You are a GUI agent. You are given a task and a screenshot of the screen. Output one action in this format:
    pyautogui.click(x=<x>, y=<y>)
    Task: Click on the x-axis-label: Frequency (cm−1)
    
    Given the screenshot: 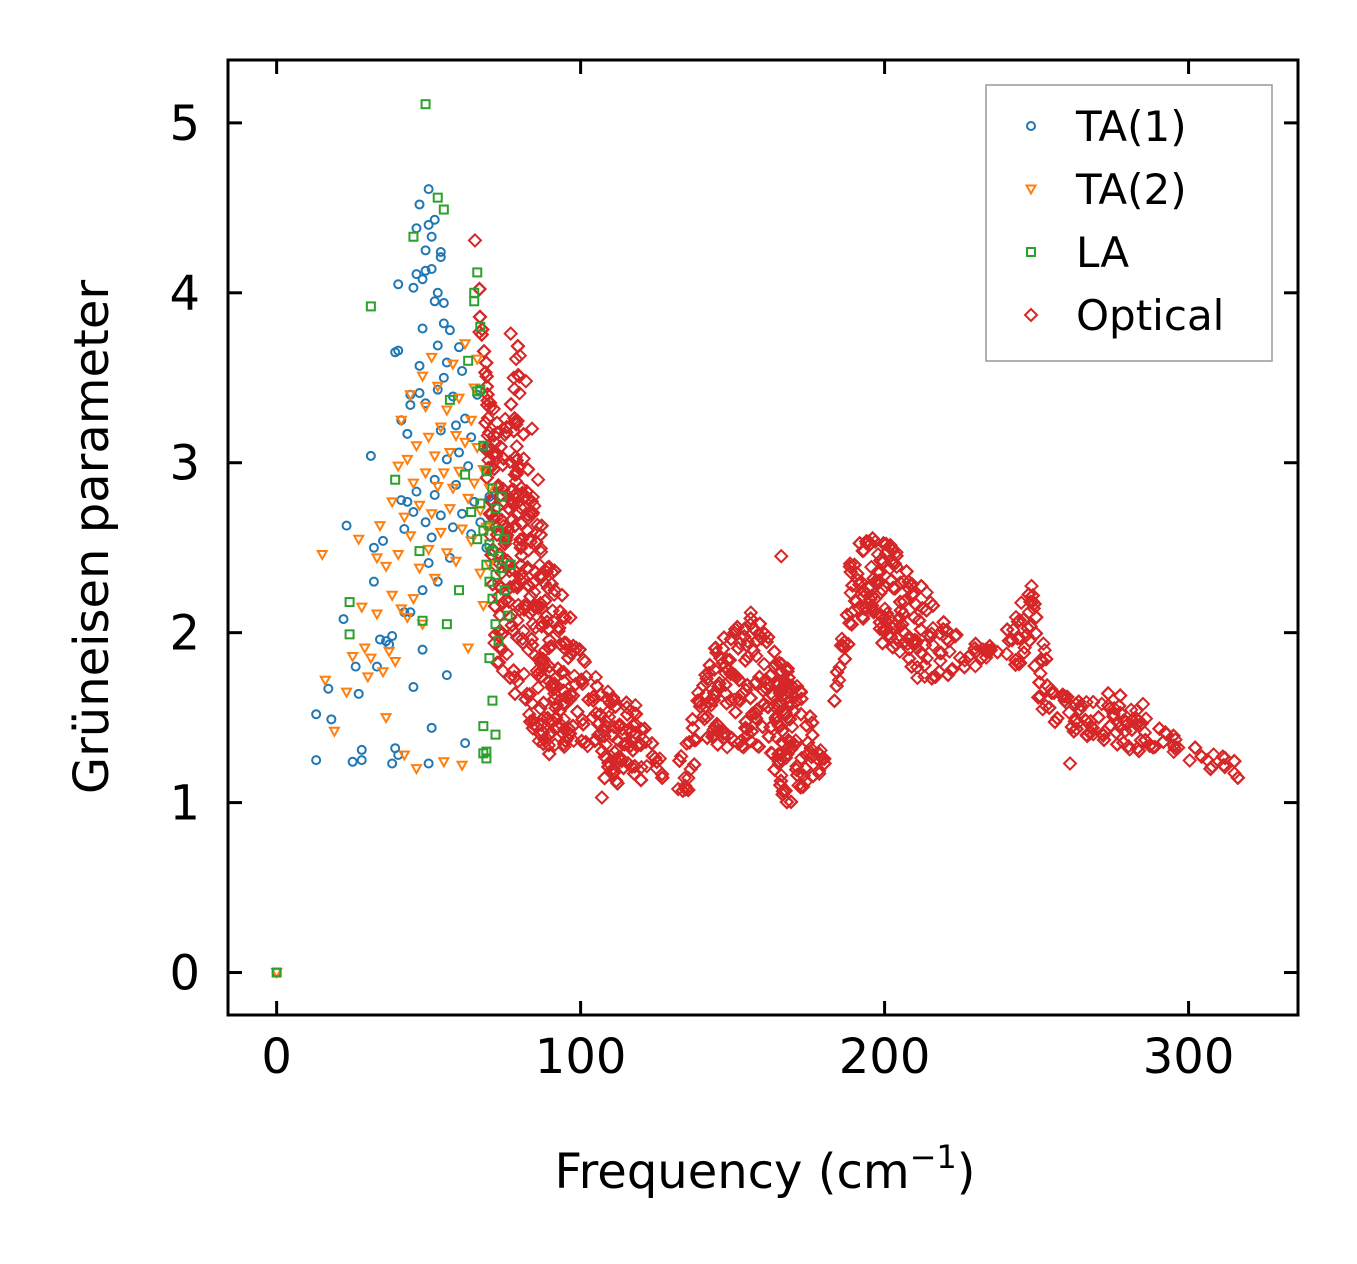 What is the action you would take?
    pyautogui.click(x=764, y=1169)
    